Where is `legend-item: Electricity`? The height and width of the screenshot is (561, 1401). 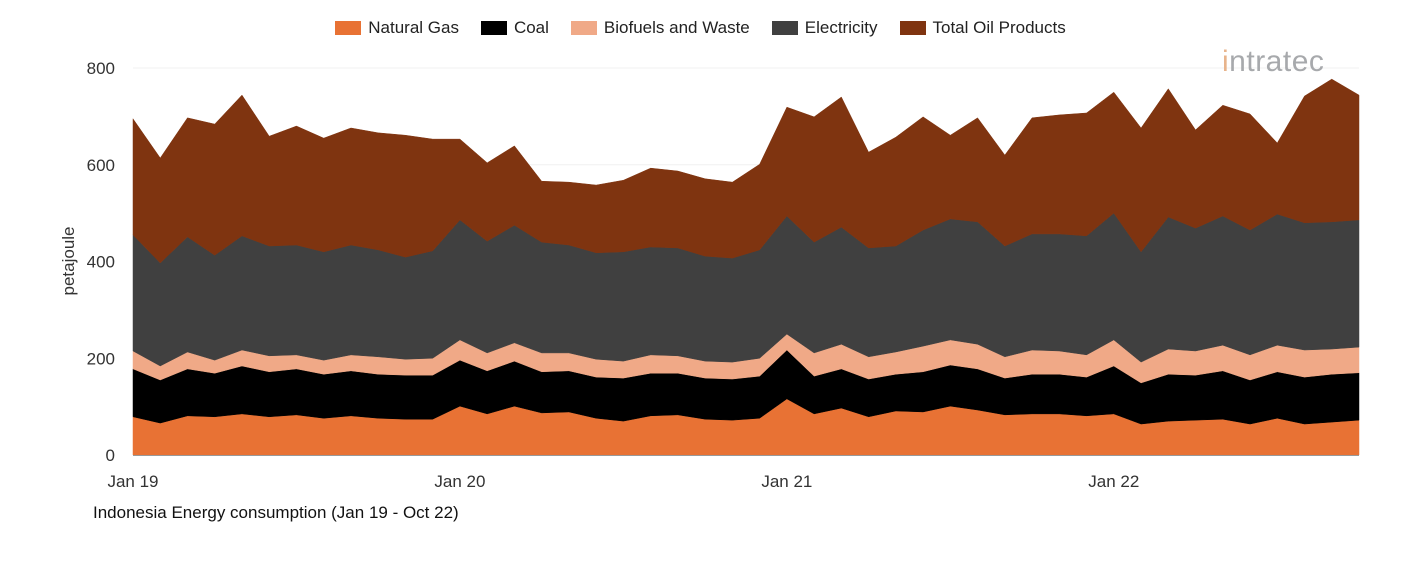
legend-item: Electricity is located at coordinates (824, 28).